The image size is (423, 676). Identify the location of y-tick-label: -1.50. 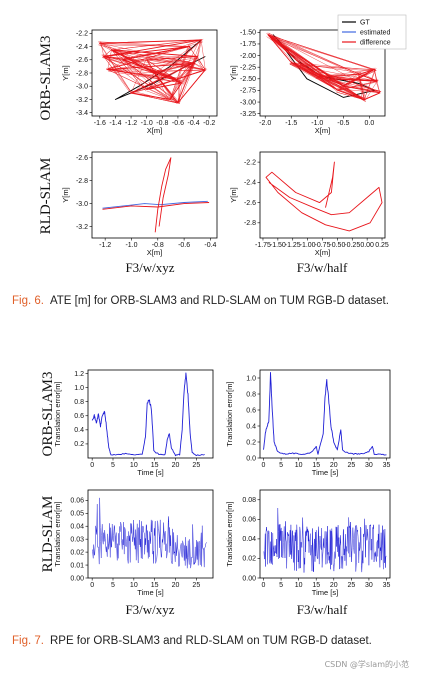
(248, 33).